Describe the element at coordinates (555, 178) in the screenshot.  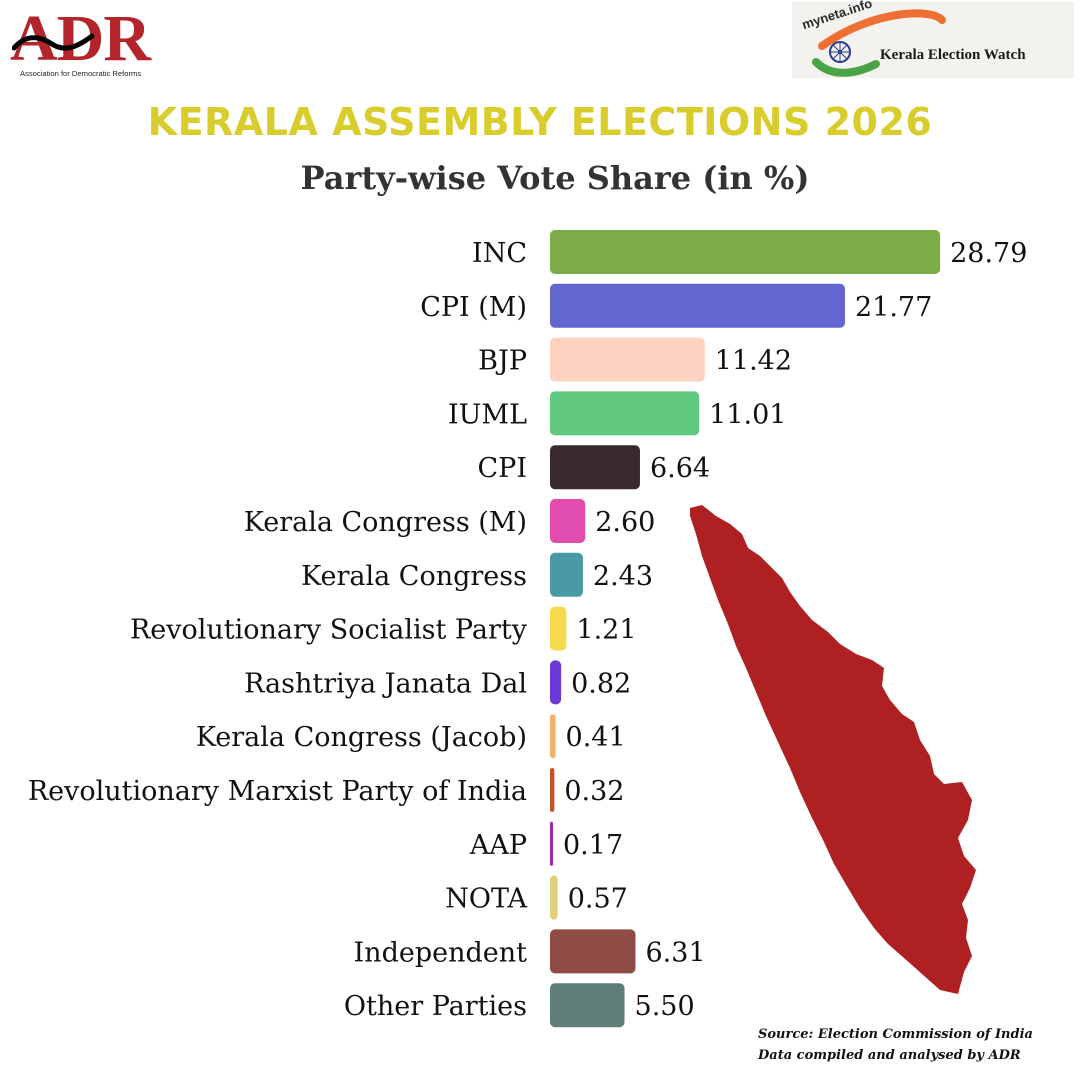
I see `chart-subtitle: Party-wise Vote Share (in %)` at that location.